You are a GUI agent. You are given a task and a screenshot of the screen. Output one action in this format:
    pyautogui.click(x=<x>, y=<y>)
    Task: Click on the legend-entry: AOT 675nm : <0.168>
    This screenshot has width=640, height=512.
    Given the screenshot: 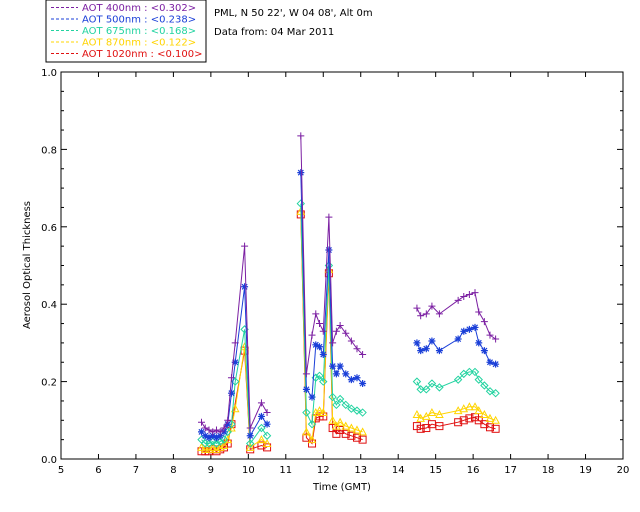 What is the action you would take?
    pyautogui.click(x=139, y=31)
    